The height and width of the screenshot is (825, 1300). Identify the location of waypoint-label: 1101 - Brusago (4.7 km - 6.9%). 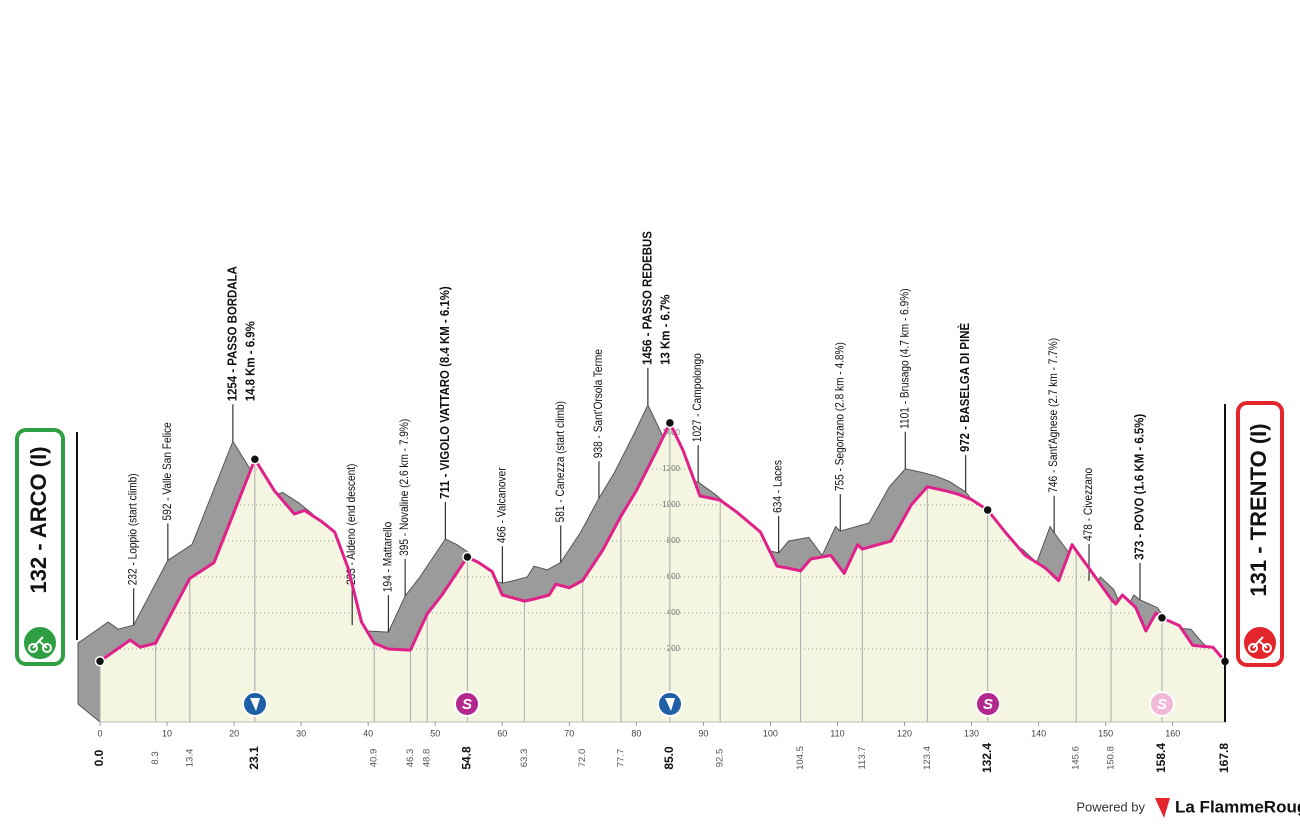
(905, 358).